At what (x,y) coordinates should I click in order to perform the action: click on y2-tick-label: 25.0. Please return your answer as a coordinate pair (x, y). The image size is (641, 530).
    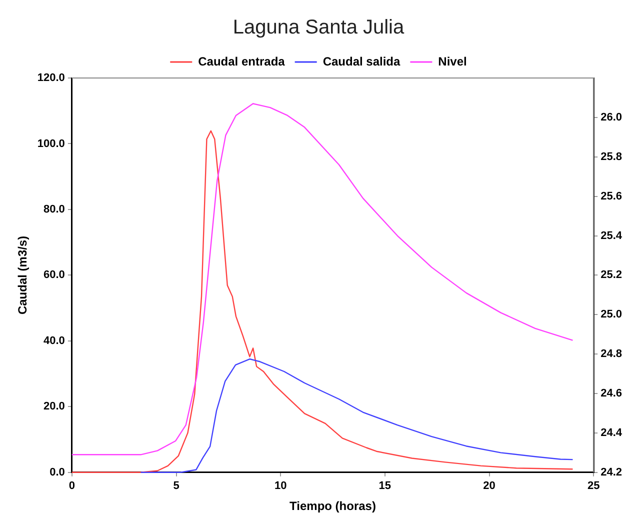
    Looking at the image, I should click on (611, 314).